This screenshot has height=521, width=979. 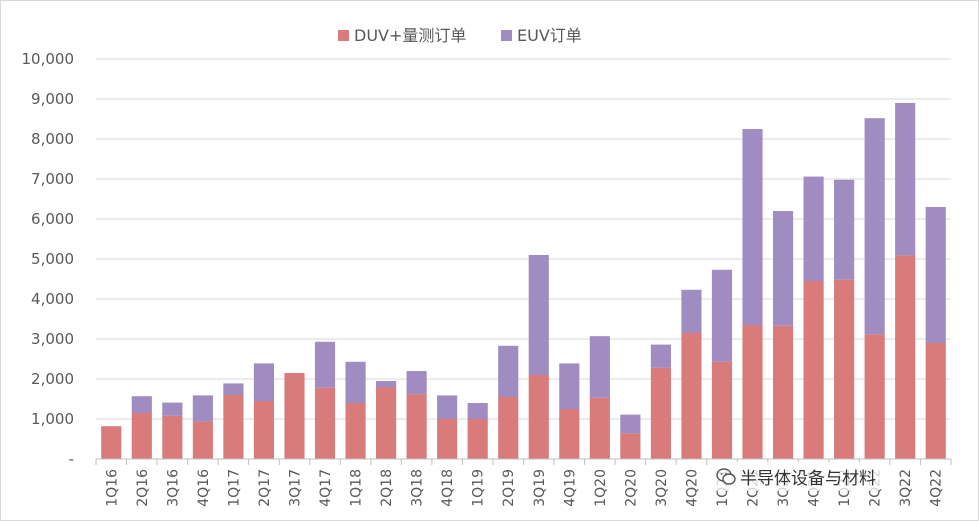 What do you see at coordinates (410, 35) in the screenshot?
I see `legend-label-duv: DUV+量测订单` at bounding box center [410, 35].